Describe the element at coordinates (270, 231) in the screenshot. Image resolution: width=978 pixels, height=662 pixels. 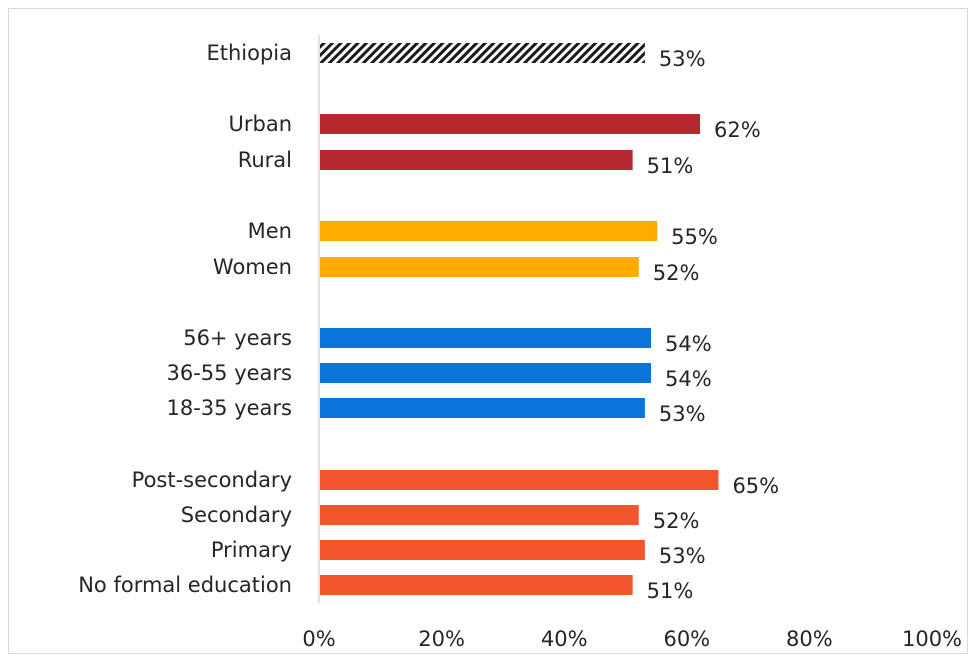
I see `category-label: Men` at that location.